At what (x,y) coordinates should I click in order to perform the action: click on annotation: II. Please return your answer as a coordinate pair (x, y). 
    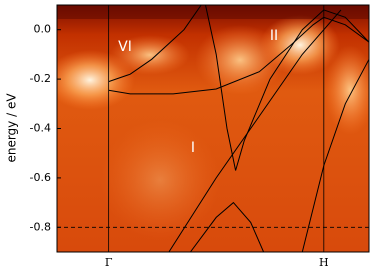
    Looking at the image, I should click on (274, 36).